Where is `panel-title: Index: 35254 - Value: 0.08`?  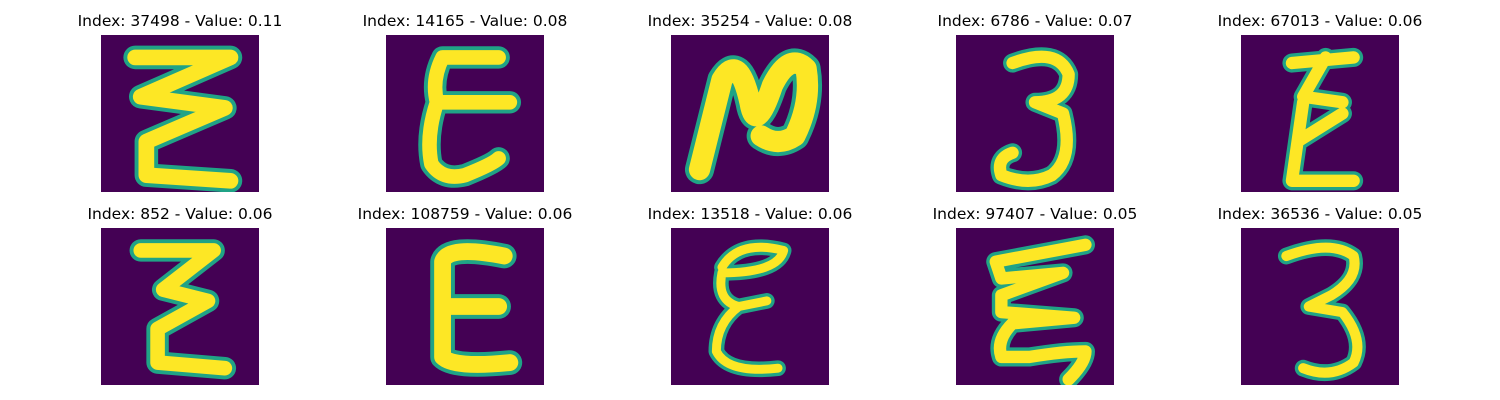 panel-title: Index: 35254 - Value: 0.08 is located at coordinates (750, 21).